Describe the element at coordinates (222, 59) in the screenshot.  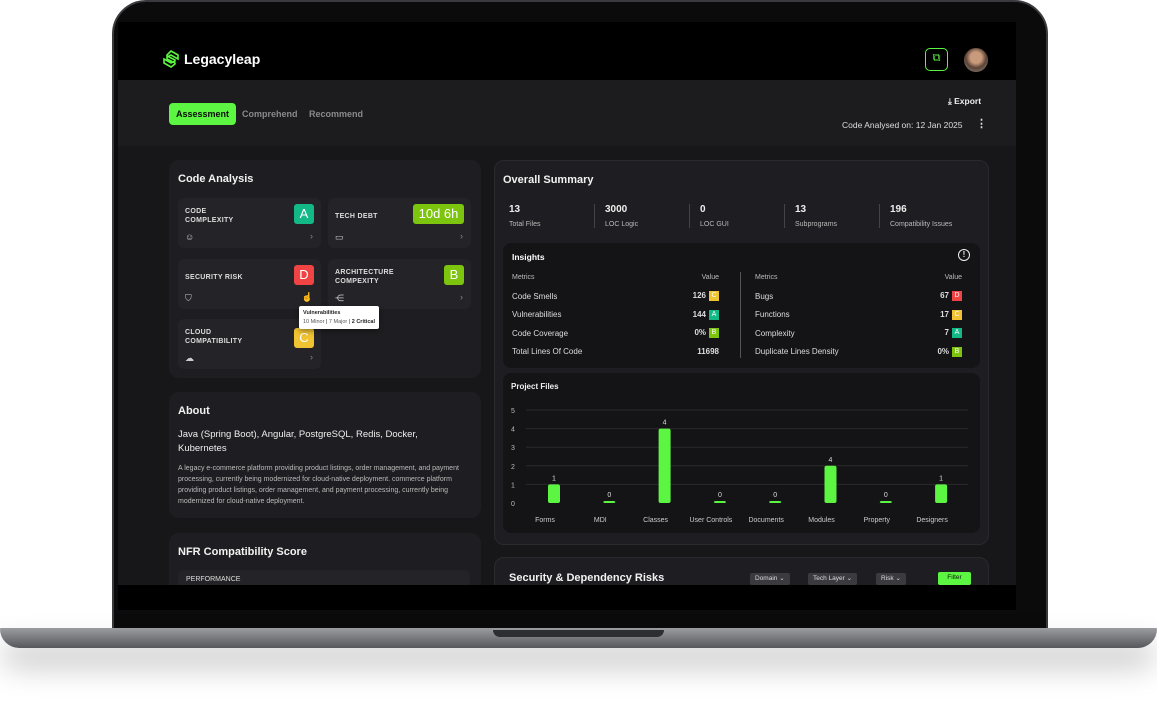
I see `app-name: Legacyleap` at that location.